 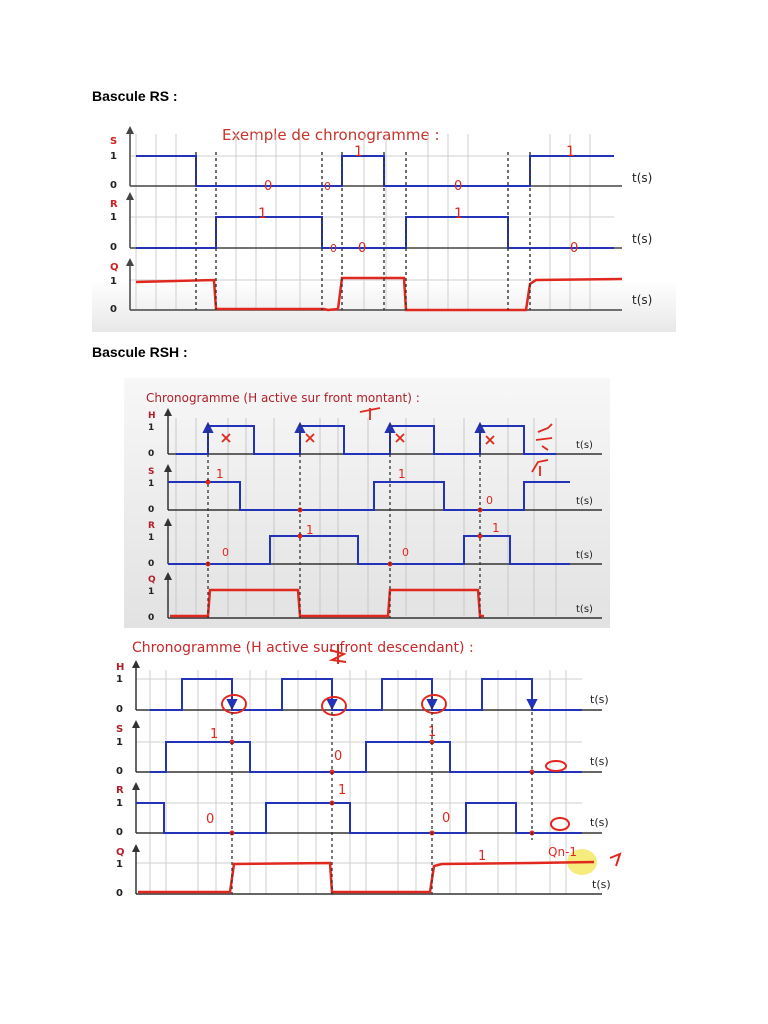 I want to click on rsh-falling-q-label: Q, so click(x=120, y=852).